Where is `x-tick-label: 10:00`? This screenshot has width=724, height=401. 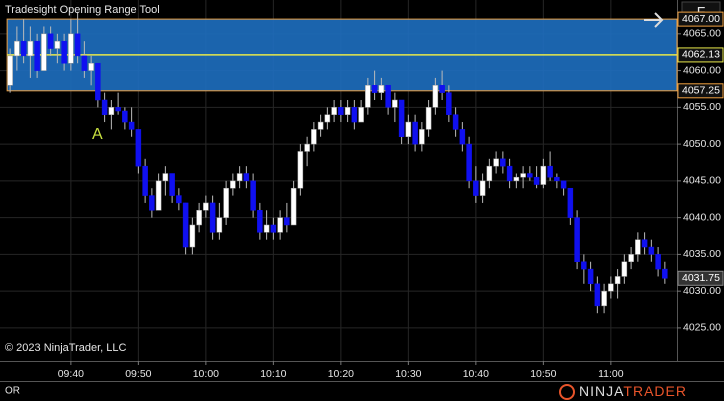 x-tick-label: 10:00 is located at coordinates (206, 374).